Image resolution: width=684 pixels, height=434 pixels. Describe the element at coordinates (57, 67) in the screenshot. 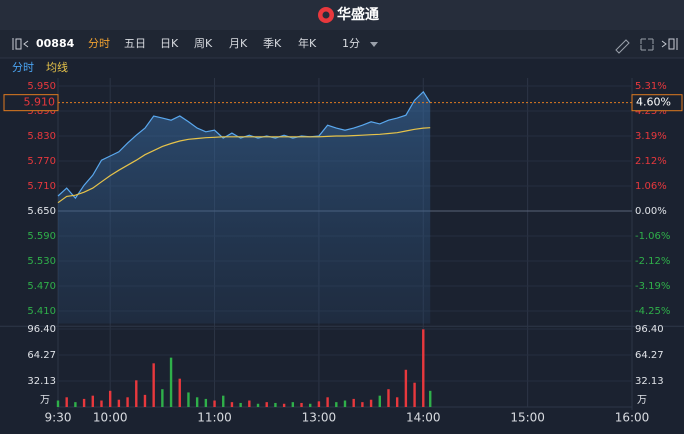

I see `legend-entry: 均线` at that location.